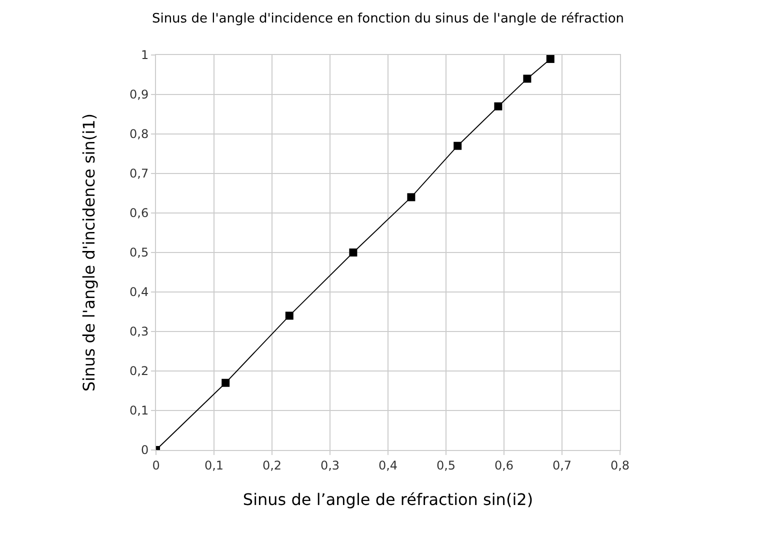 Image resolution: width=769 pixels, height=539 pixels. Describe the element at coordinates (562, 465) in the screenshot. I see `x-tick-label: 0,7` at that location.